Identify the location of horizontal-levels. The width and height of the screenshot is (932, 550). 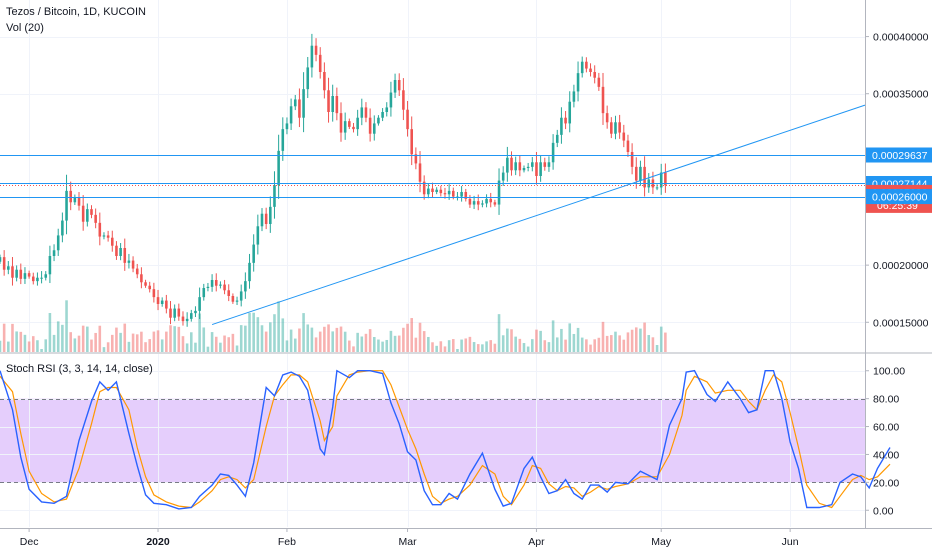
(432, 176).